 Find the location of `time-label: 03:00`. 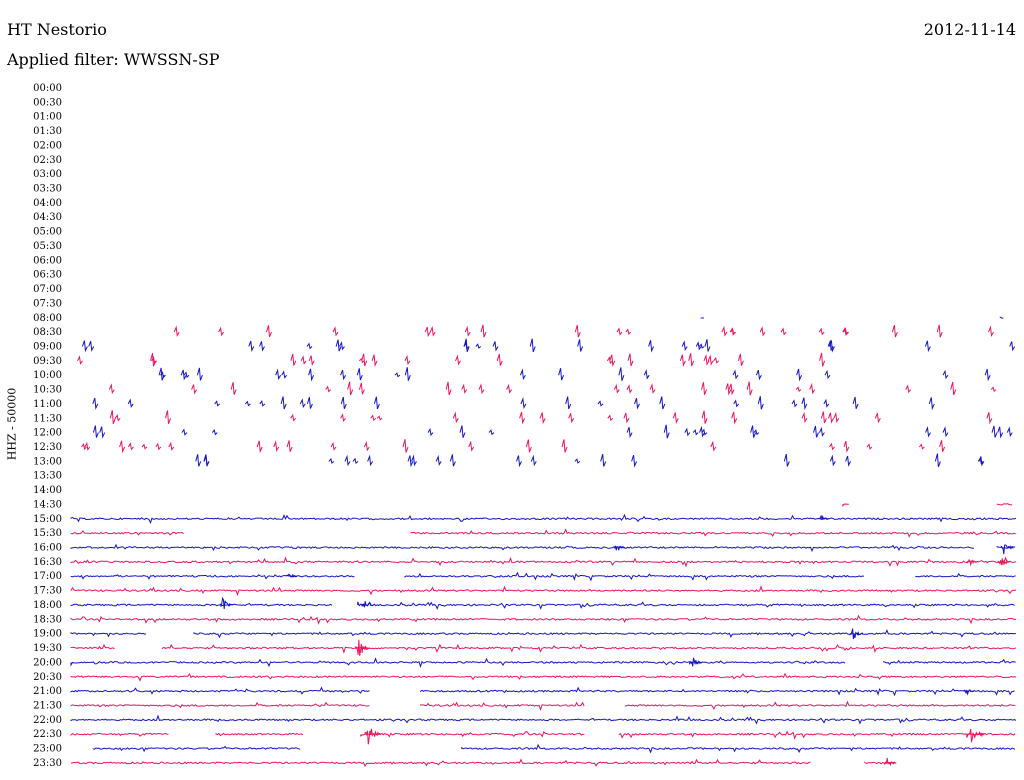

time-label: 03:00 is located at coordinates (47, 174).